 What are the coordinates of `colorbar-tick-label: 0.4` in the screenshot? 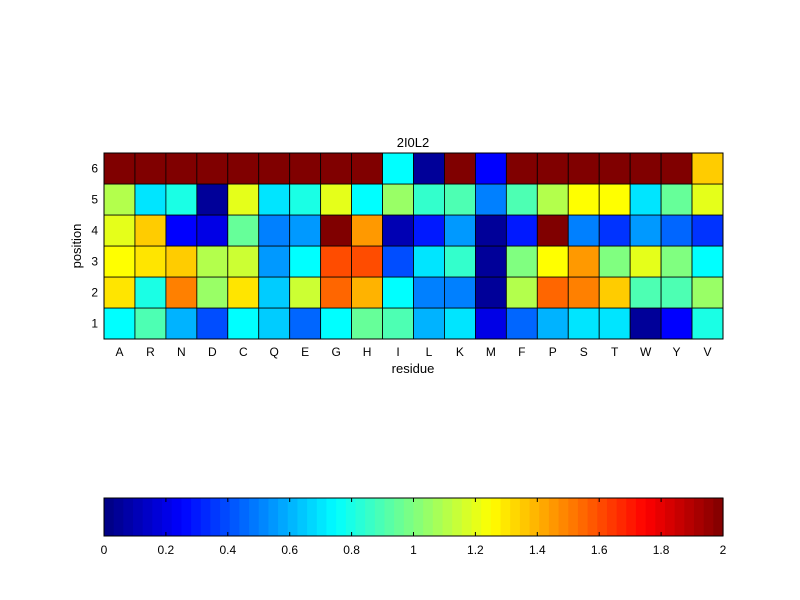 It's located at (227, 550).